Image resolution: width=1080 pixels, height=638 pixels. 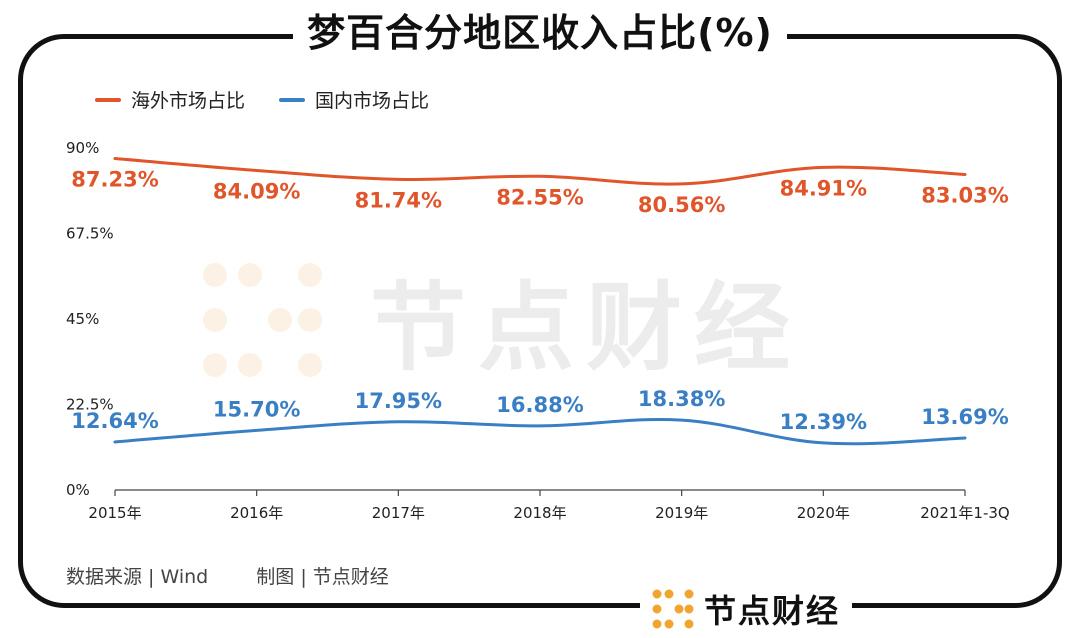 I want to click on legend-item-overseas: 海外市场占比, so click(x=170, y=99).